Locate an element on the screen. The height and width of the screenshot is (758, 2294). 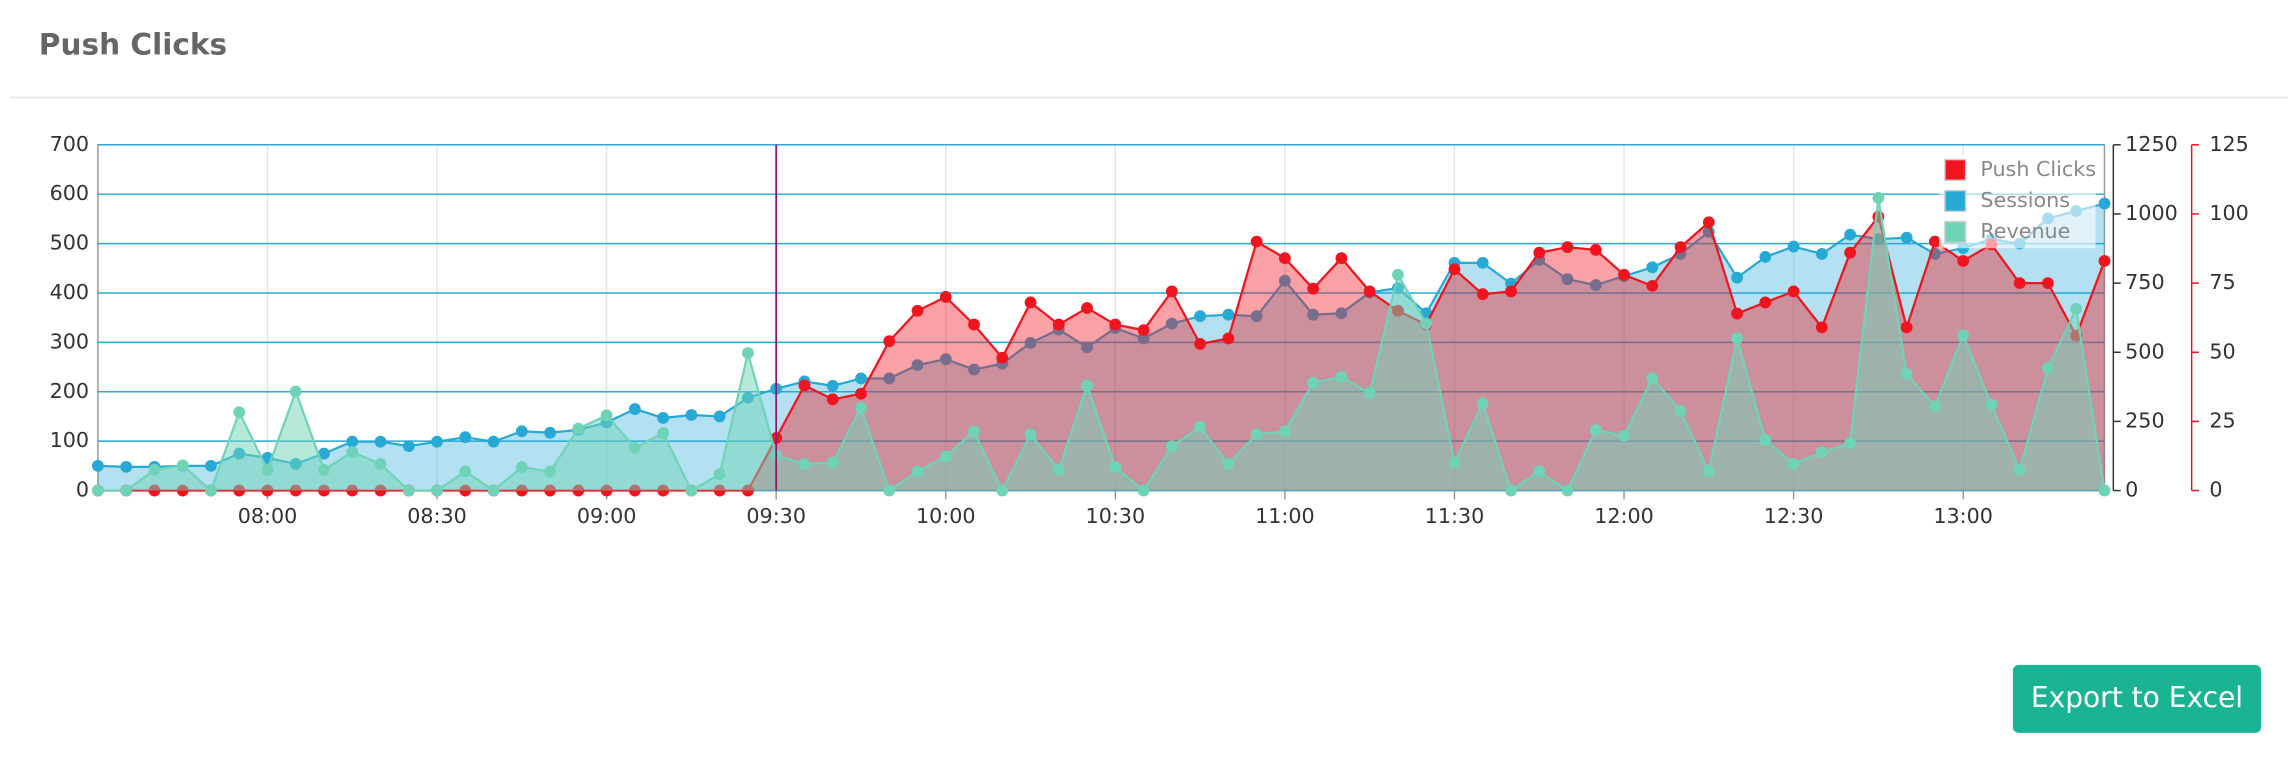
y2-tick-label: 500 is located at coordinates (2144, 351).